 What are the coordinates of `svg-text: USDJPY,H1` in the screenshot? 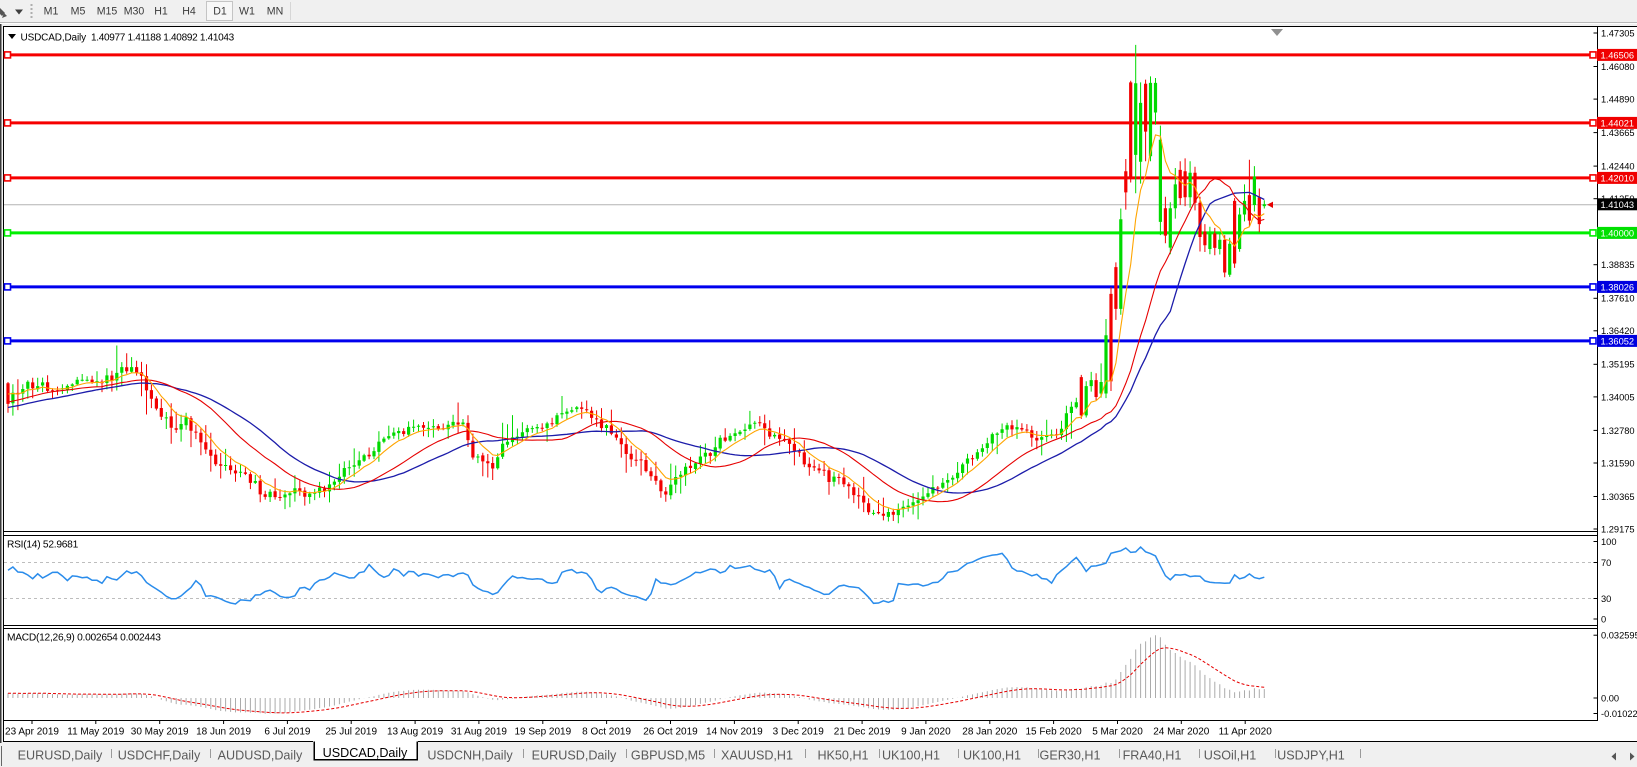 It's located at (1311, 756).